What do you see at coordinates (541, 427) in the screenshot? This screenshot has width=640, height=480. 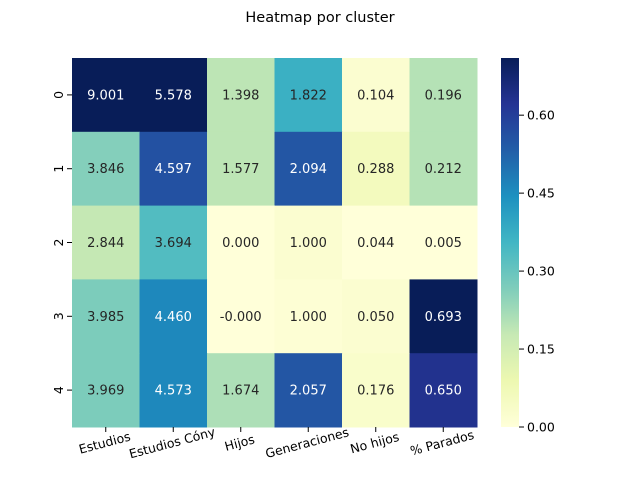 I see `colorbar-tick-label: 0.00` at bounding box center [541, 427].